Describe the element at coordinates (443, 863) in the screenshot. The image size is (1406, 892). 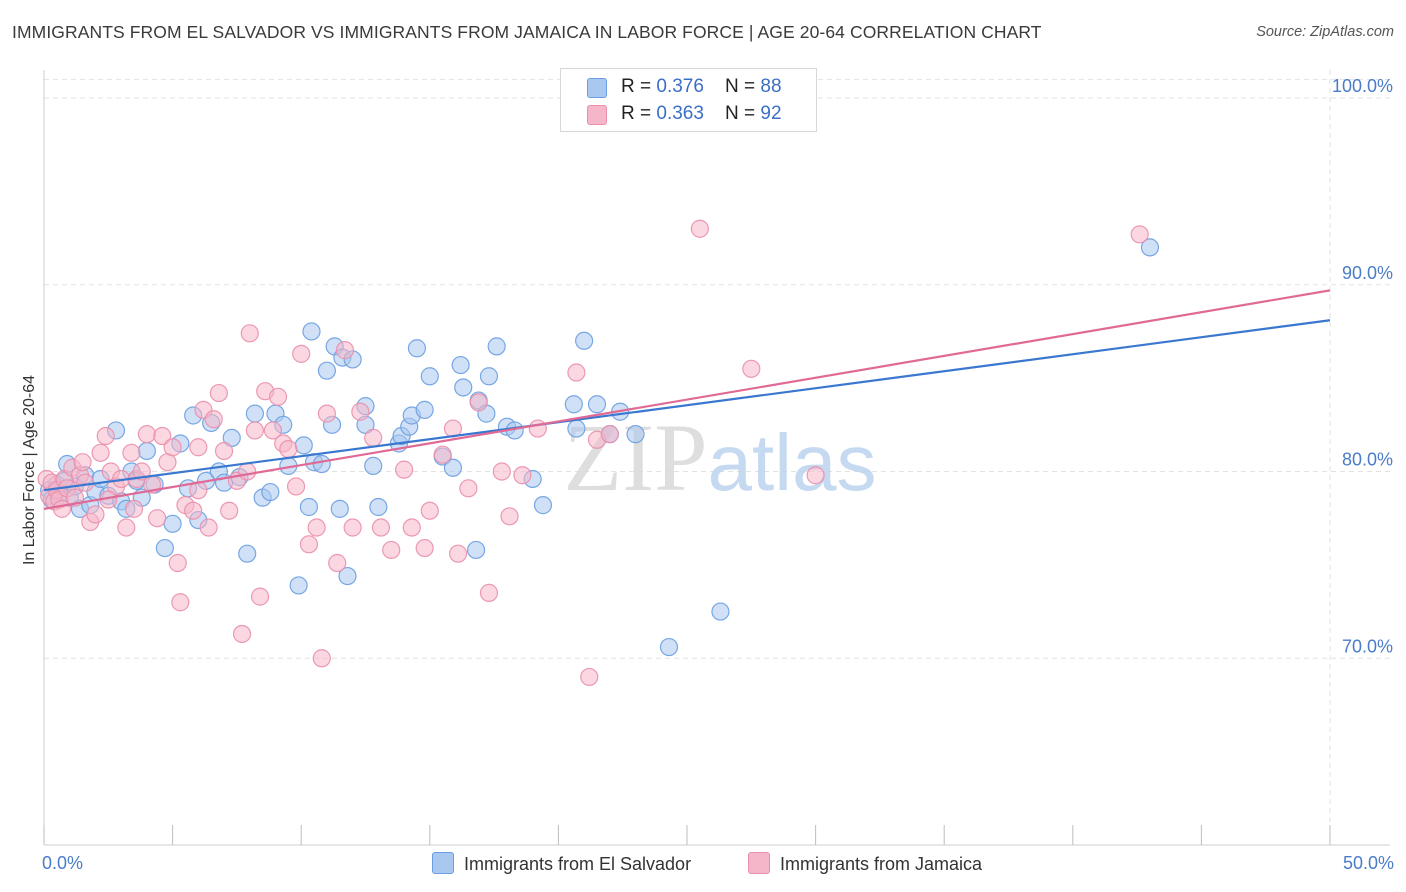
I see `bottom-legend-swatch-blue` at that location.